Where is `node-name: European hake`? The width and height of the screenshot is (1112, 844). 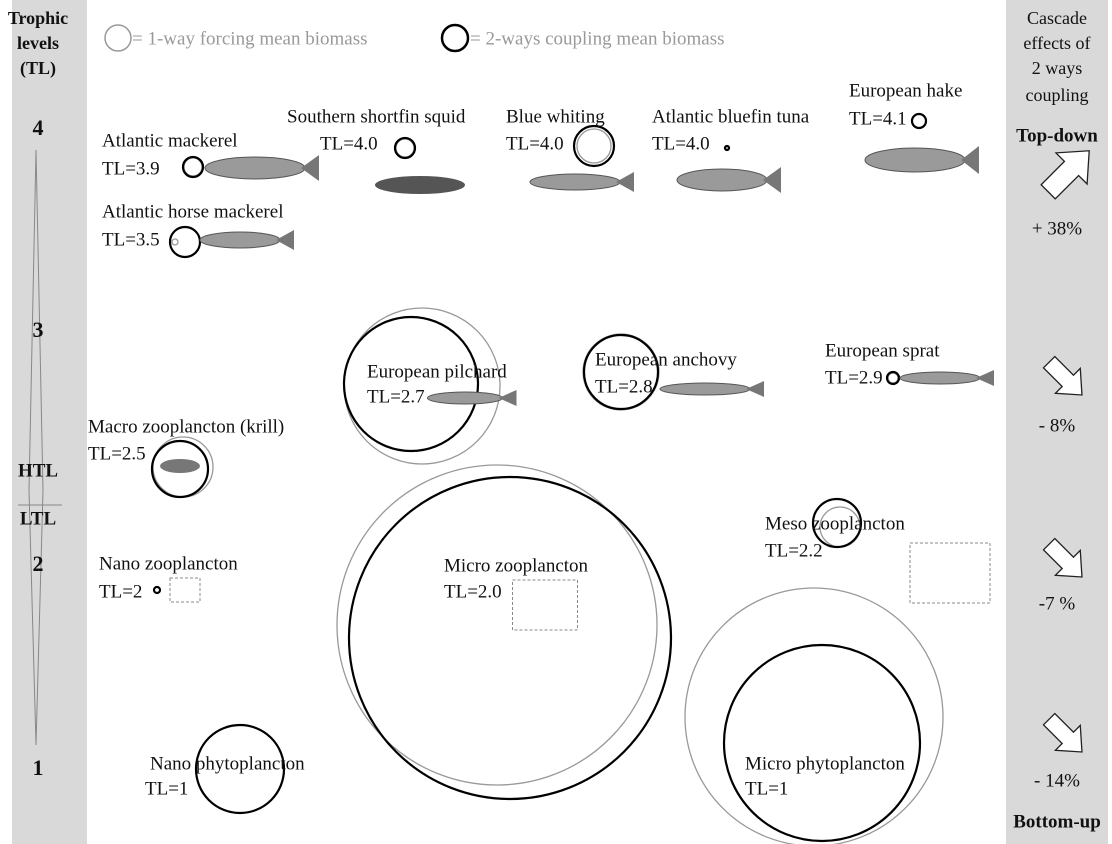 node-name: European hake is located at coordinates (905, 90).